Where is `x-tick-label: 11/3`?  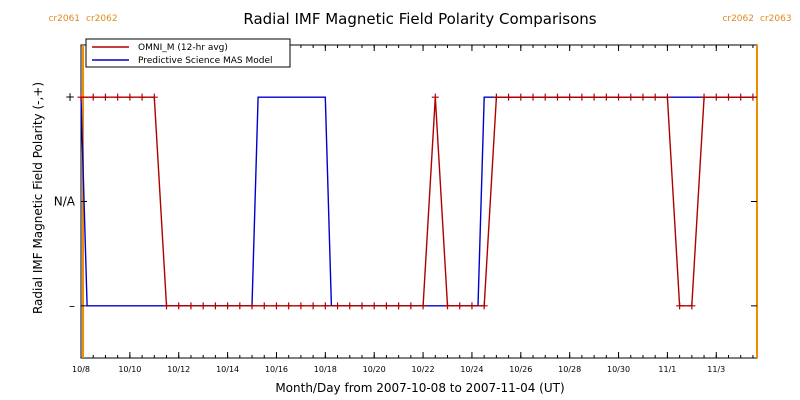 x-tick-label: 11/3 is located at coordinates (716, 369).